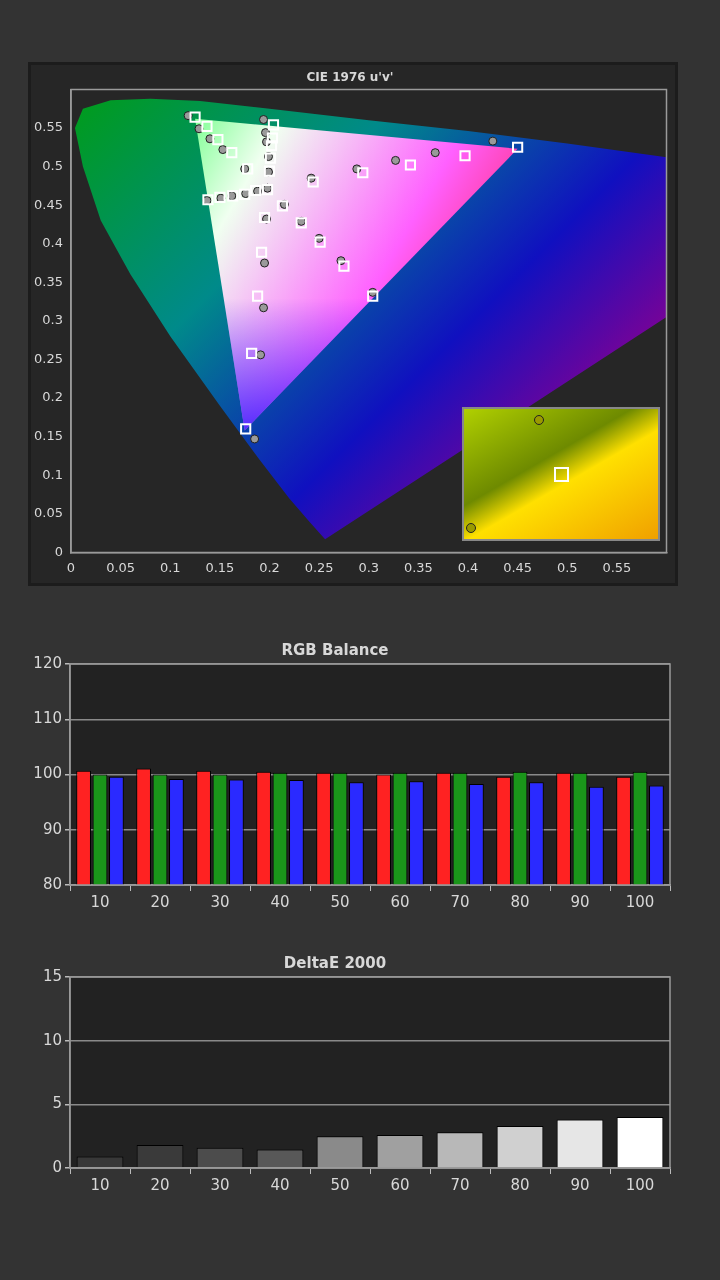  Describe the element at coordinates (57, 1103) in the screenshot. I see `y-tick-label: 5` at that location.